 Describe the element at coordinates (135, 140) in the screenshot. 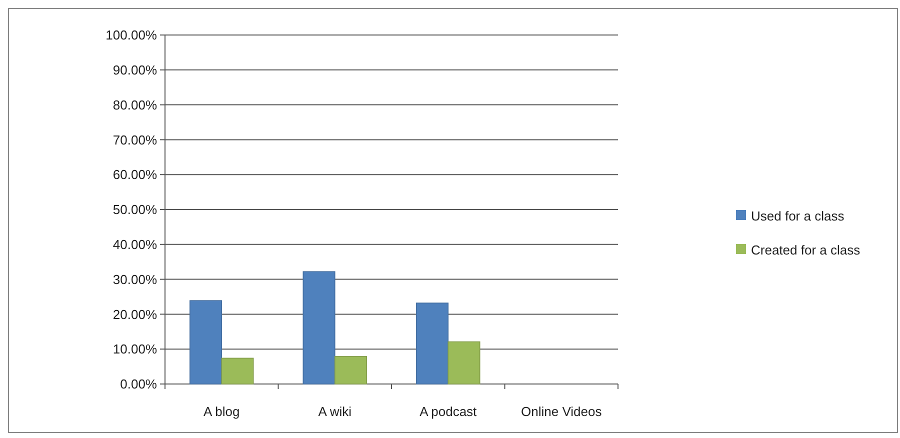

I see `y-tick-label: 70.00%` at that location.